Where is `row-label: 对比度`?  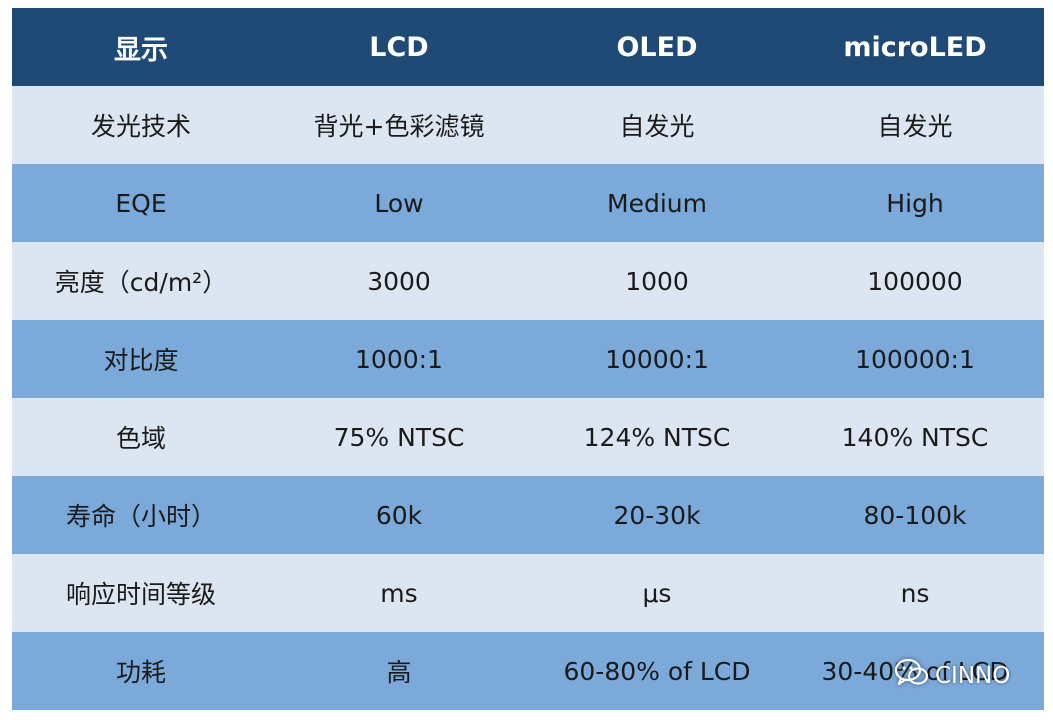 row-label: 对比度 is located at coordinates (141, 360).